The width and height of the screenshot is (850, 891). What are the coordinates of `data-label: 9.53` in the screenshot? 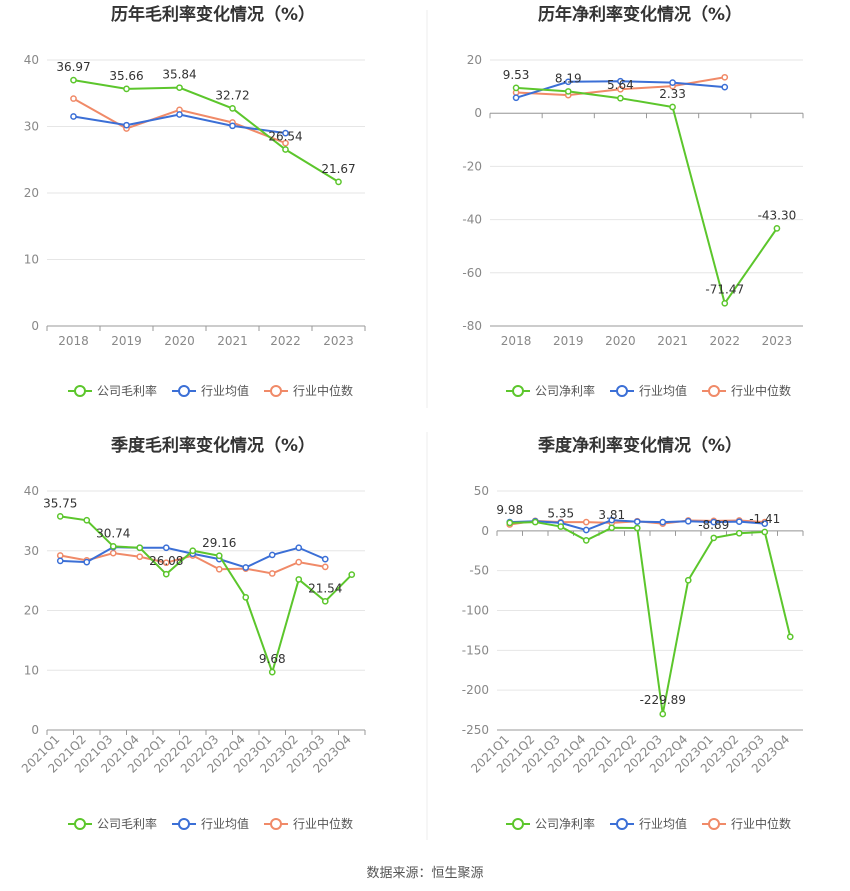 It's located at (516, 75).